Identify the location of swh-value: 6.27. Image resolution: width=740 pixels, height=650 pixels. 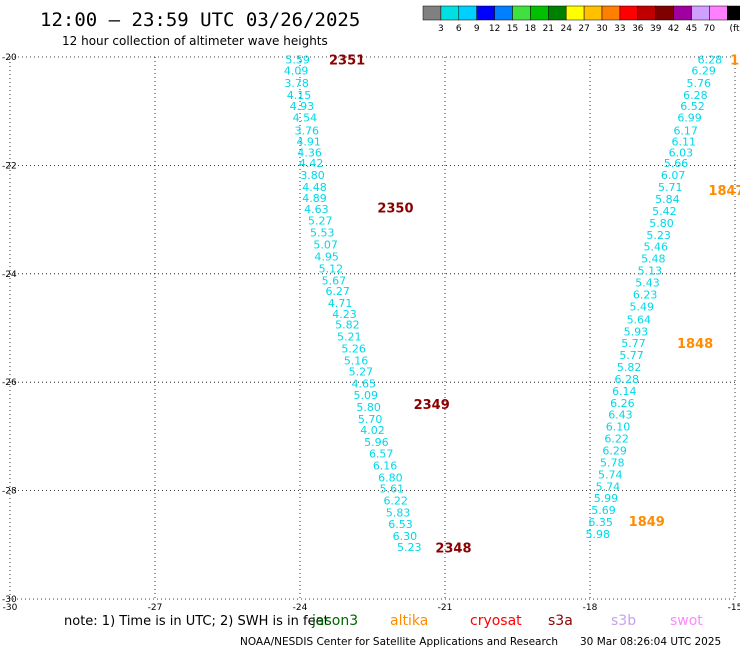
(337, 291).